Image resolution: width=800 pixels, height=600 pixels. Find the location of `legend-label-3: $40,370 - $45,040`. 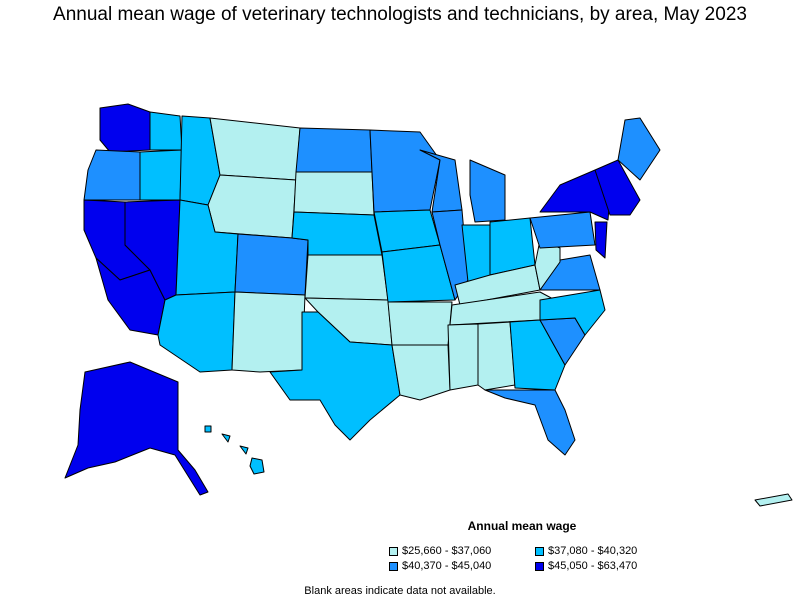

legend-label-3: $40,370 - $45,040 is located at coordinates (447, 566).